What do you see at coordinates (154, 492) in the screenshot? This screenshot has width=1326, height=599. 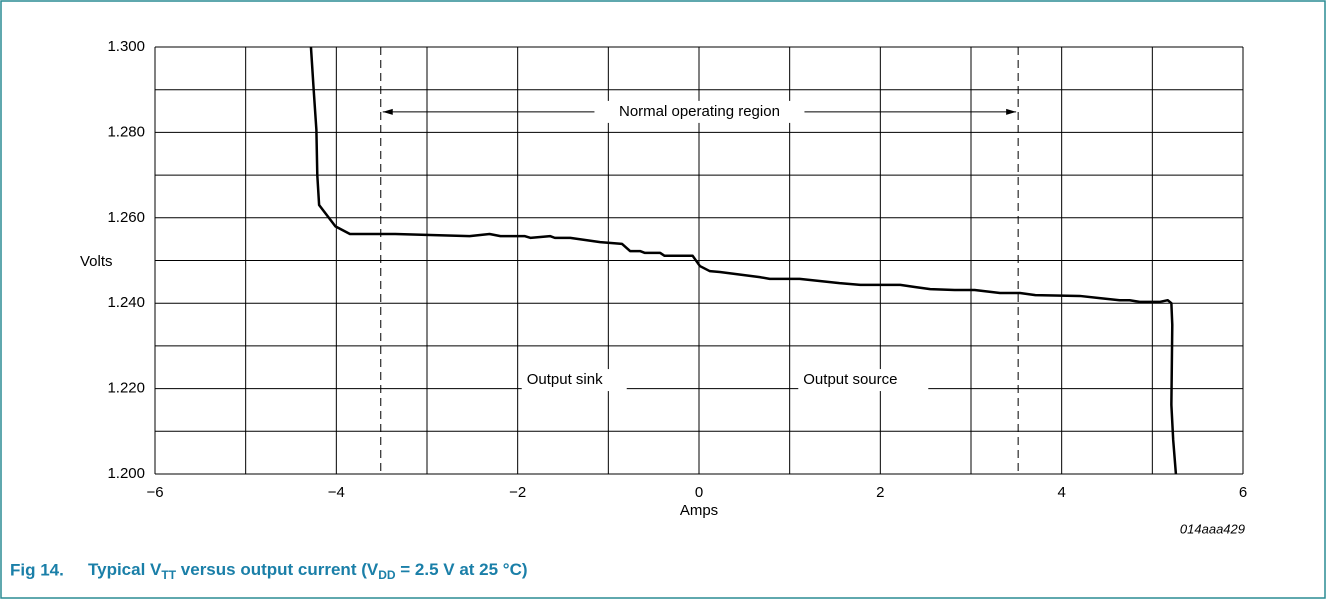 I see `x-tick-label: −6` at bounding box center [154, 492].